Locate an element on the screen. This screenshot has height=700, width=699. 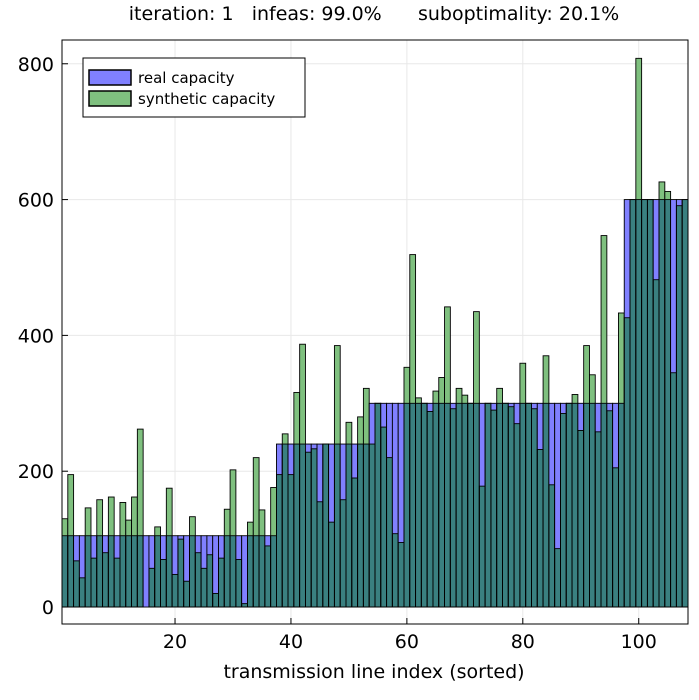
bar-synthetic is located at coordinates (140, 518).